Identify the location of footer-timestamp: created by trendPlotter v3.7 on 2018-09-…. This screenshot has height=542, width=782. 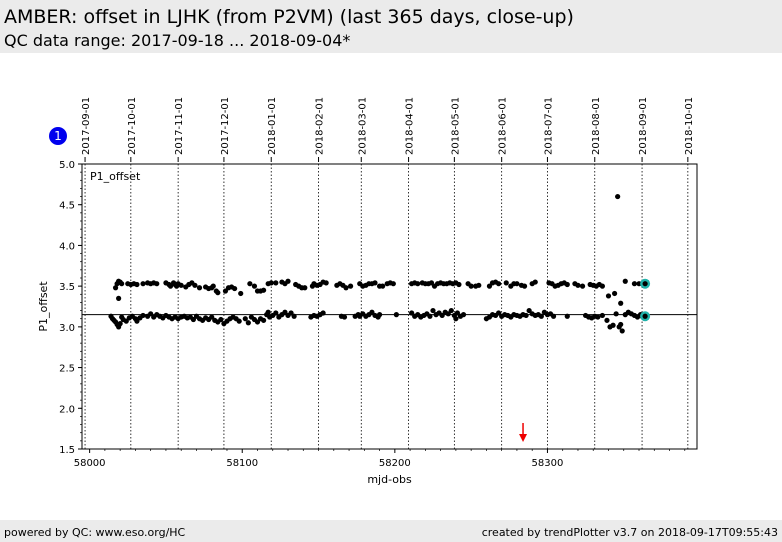
(629, 532).